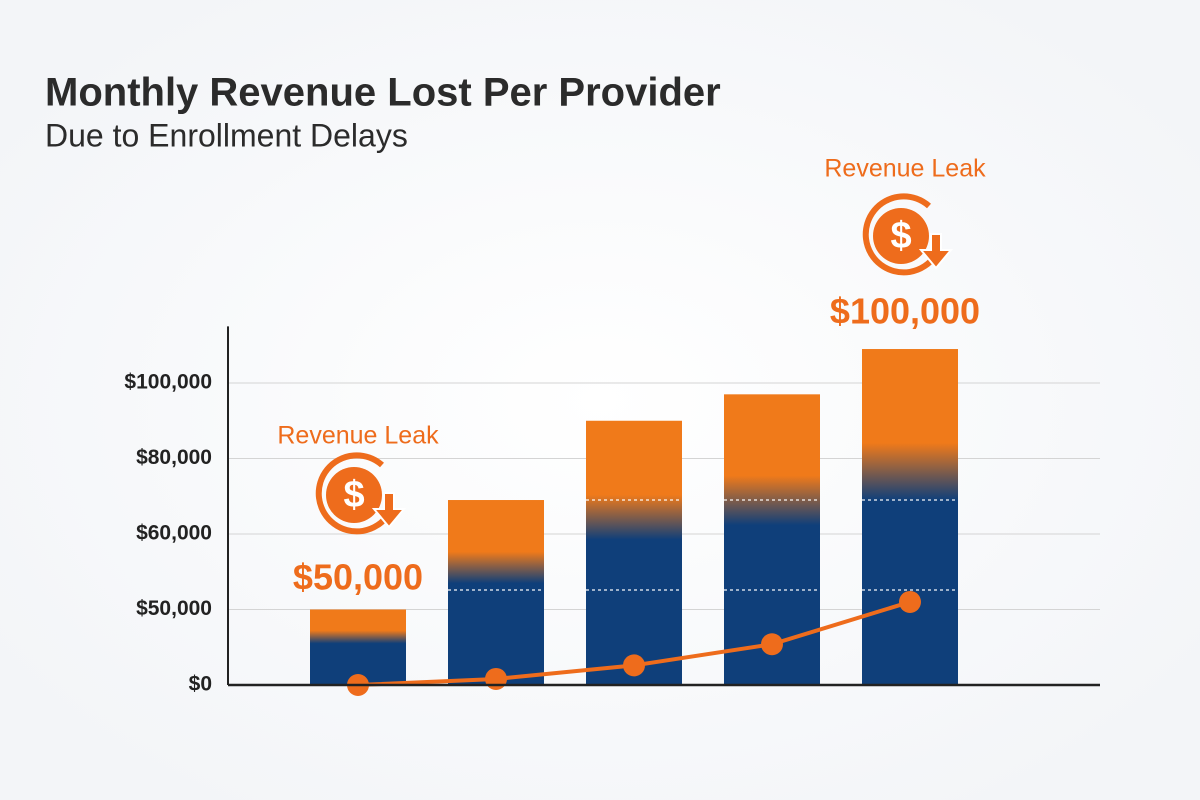 This screenshot has width=1200, height=800. Describe the element at coordinates (358, 577) in the screenshot. I see `annotation-amount: $50,000` at that location.